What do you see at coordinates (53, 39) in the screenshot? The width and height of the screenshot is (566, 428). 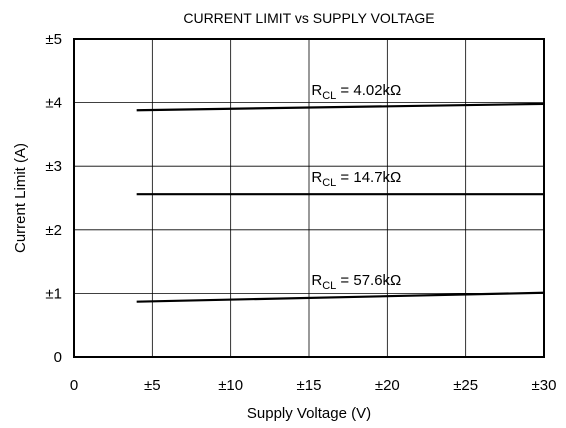 I see `y-tick-label: ±5` at bounding box center [53, 39].